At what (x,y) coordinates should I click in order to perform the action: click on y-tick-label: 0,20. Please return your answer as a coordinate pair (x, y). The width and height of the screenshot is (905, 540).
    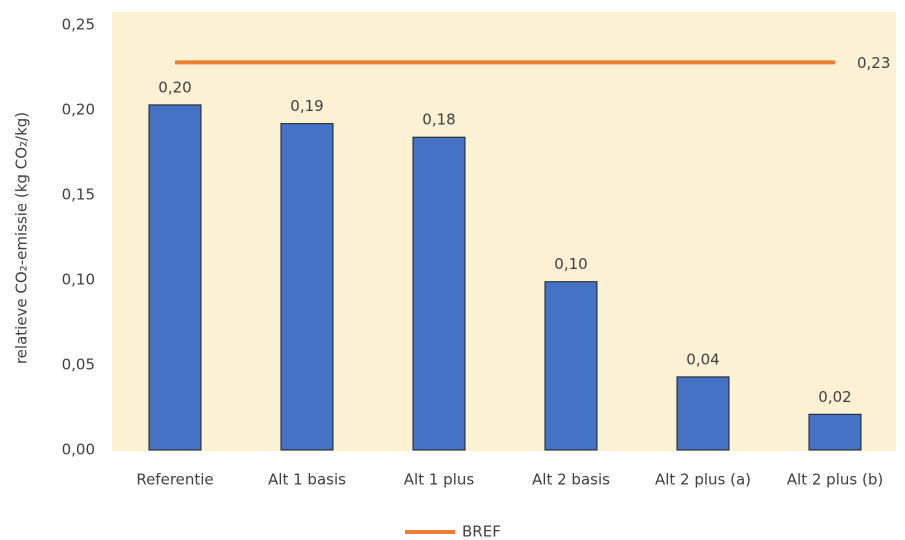
    Looking at the image, I should click on (78, 110).